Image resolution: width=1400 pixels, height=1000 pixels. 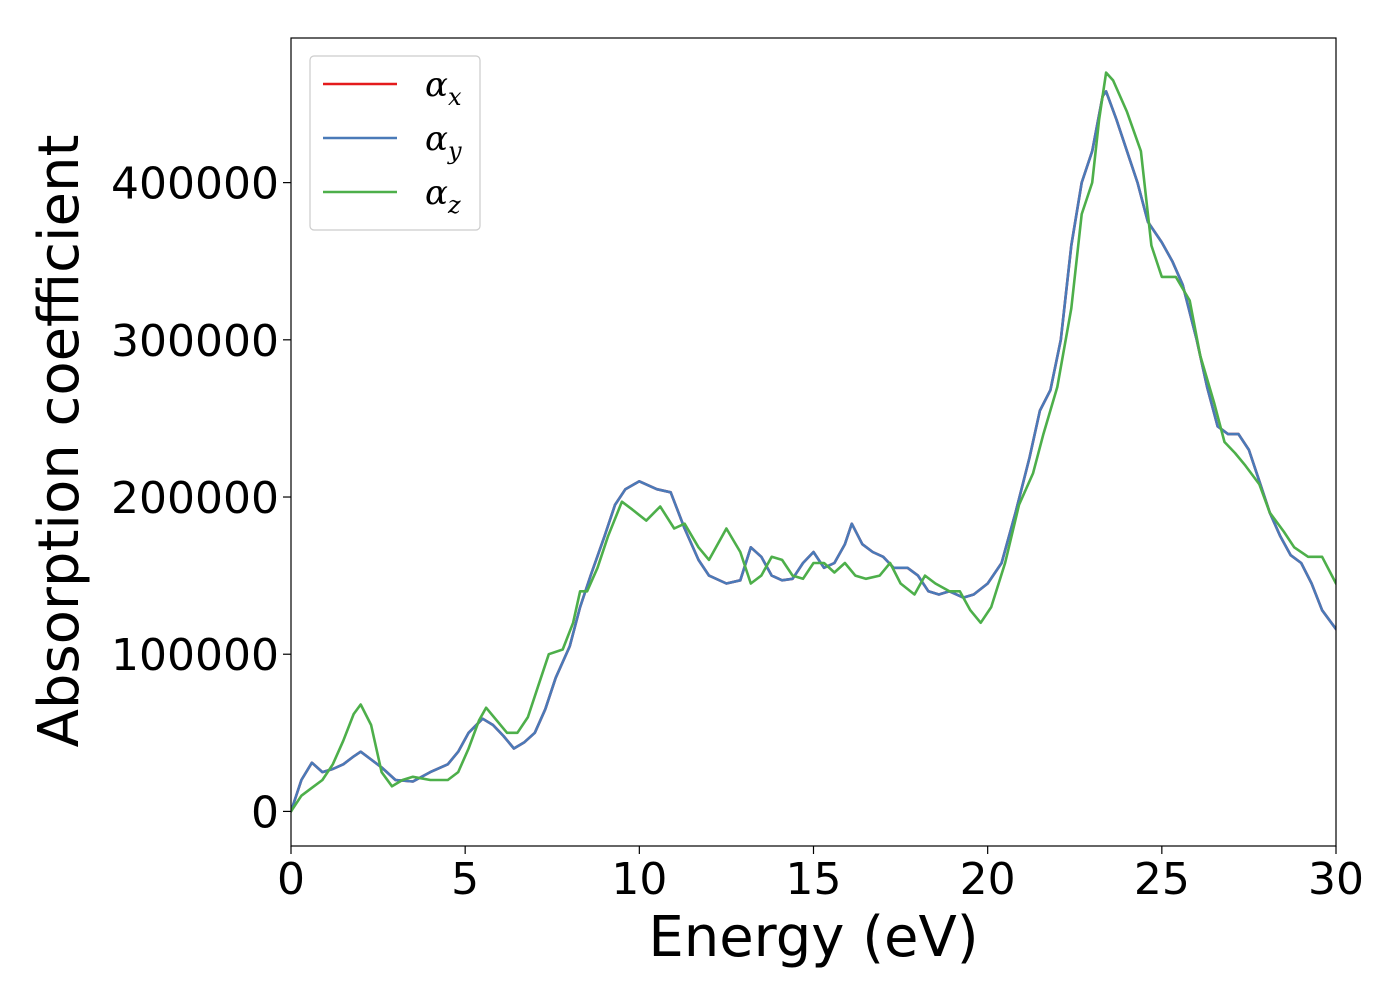 What do you see at coordinates (443, 88) in the screenshot?
I see `legend-label-x: αx` at bounding box center [443, 88].